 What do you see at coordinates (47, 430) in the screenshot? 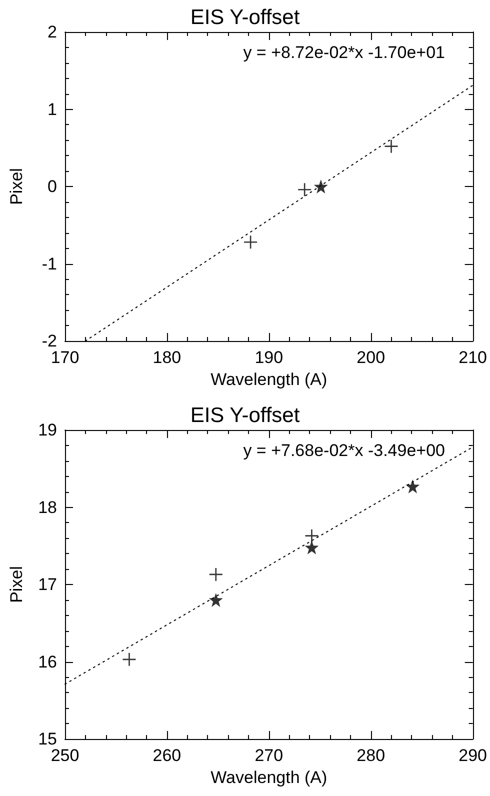
I see `y-tick-label: 19` at bounding box center [47, 430].